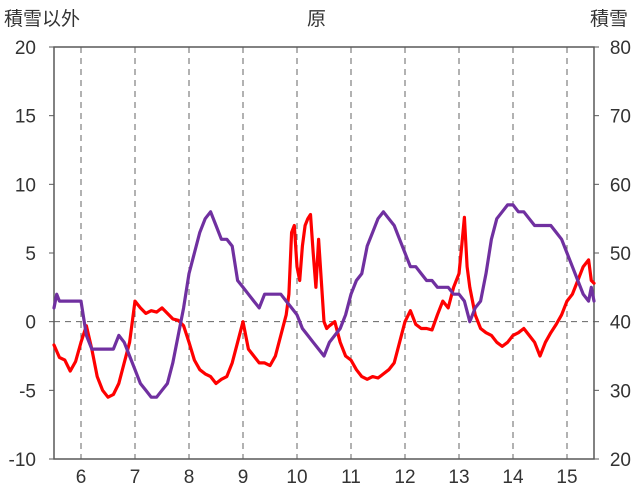  What do you see at coordinates (296, 477) in the screenshot?
I see `x-tick-label: 10` at bounding box center [296, 477].